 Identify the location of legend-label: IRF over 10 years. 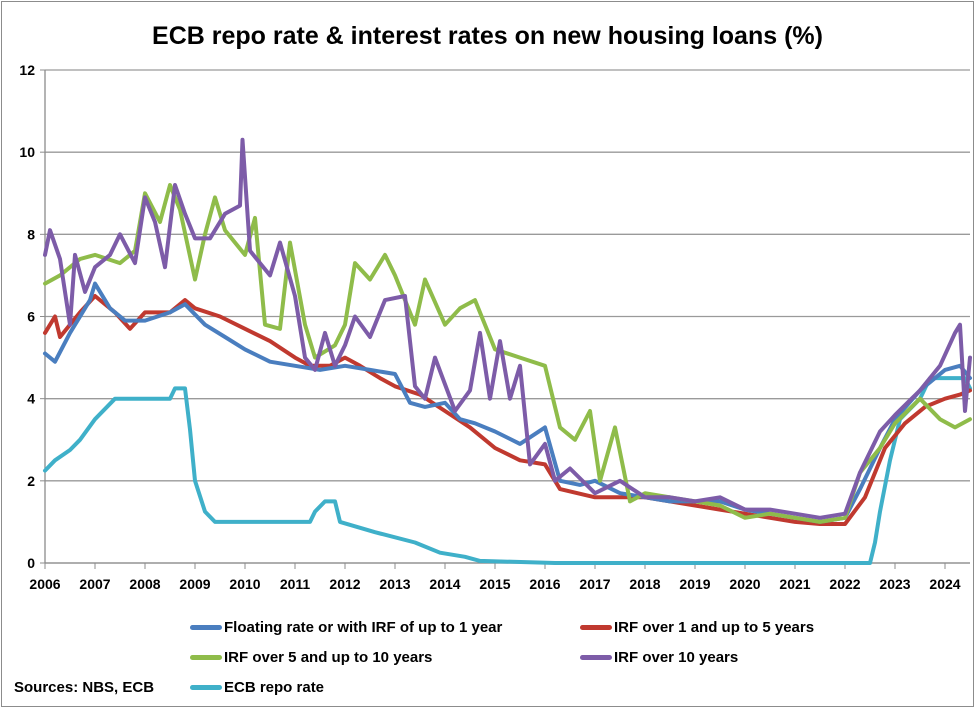
(676, 657).